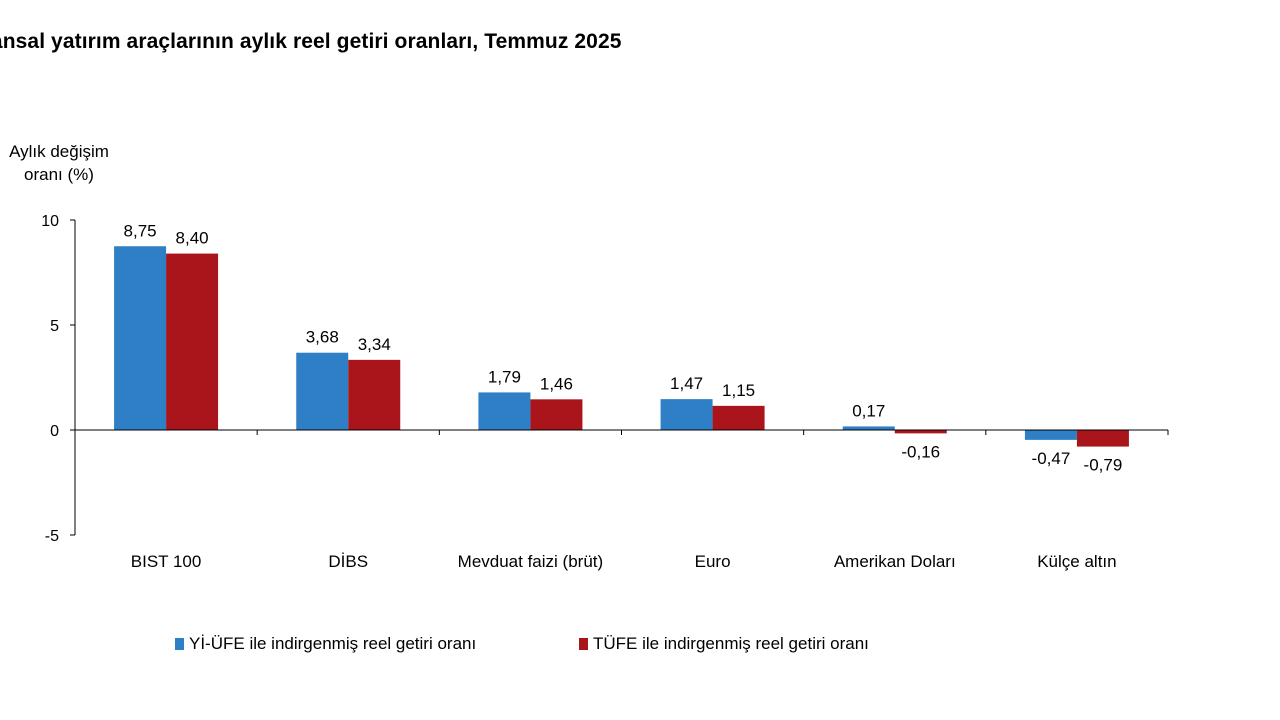  I want to click on data-label: 1,79, so click(504, 376).